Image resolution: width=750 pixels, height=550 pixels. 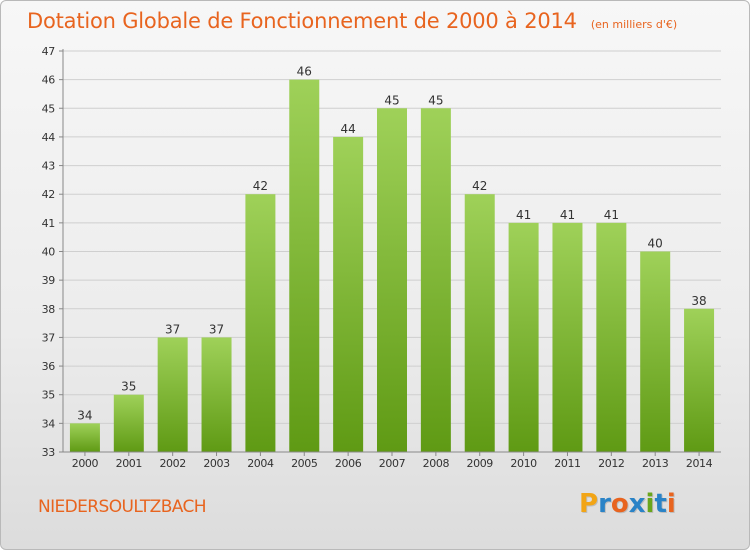 I want to click on x-tick-label: 2003, so click(x=216, y=463).